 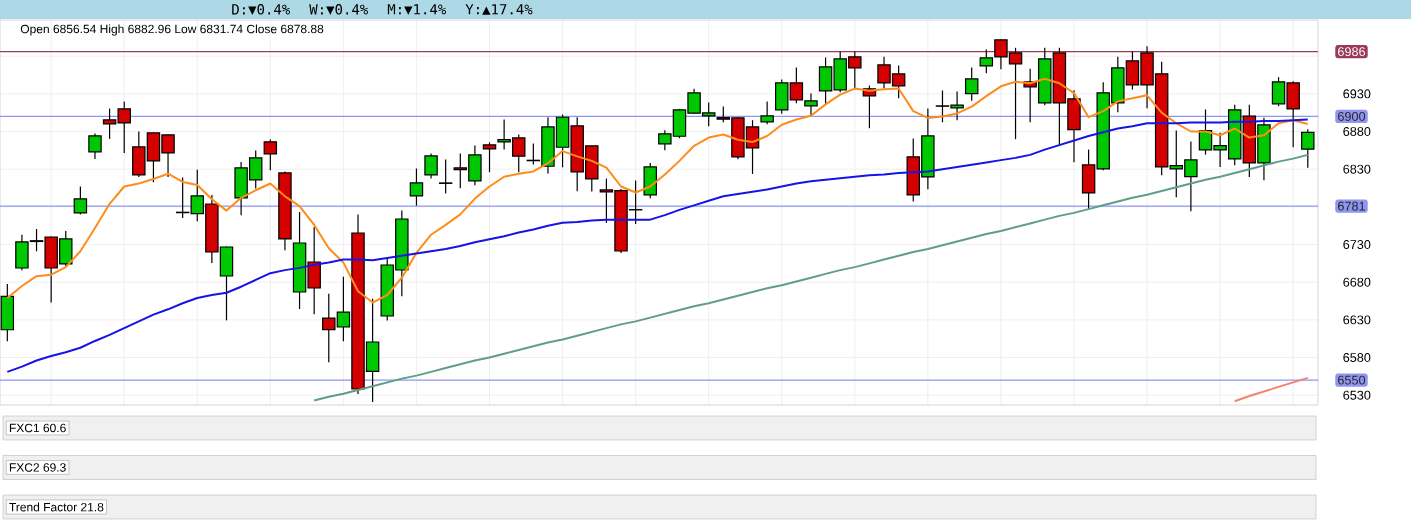 I want to click on y-tick-label: 6530, so click(x=1357, y=395).